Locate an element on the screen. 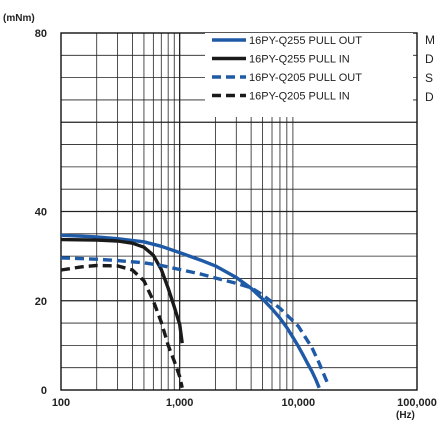 The image size is (444, 425). y-tick-label: 40 is located at coordinates (41, 213).